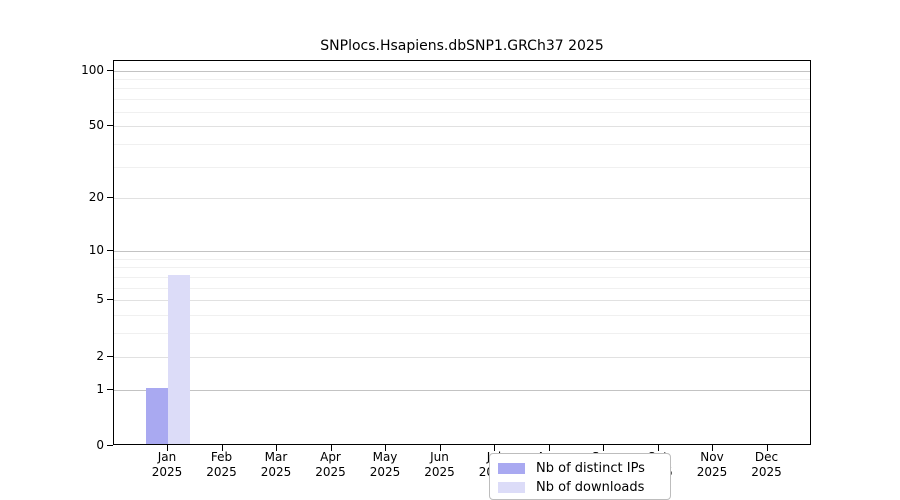  I want to click on bar-downloads-jan, so click(179, 359).